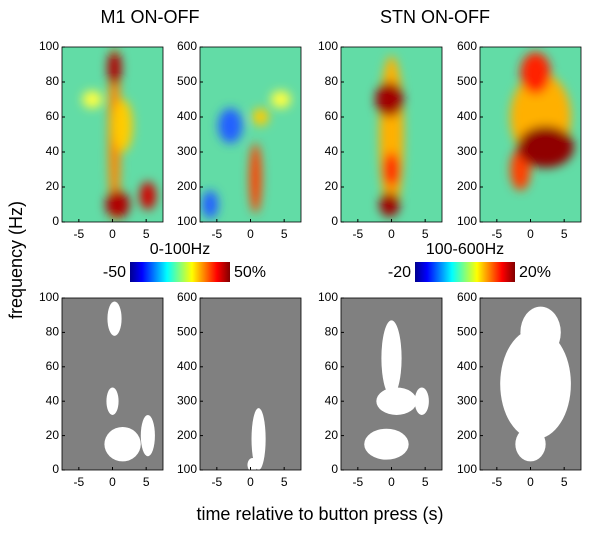 The height and width of the screenshot is (533, 600). What do you see at coordinates (535, 272) in the screenshot?
I see `colorbar-tick-label: 20%` at bounding box center [535, 272].